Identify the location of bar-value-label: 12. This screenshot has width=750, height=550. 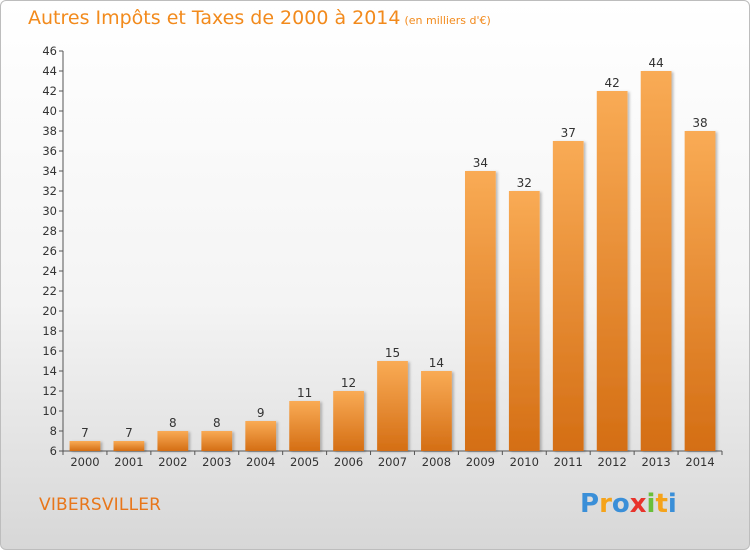
(348, 383).